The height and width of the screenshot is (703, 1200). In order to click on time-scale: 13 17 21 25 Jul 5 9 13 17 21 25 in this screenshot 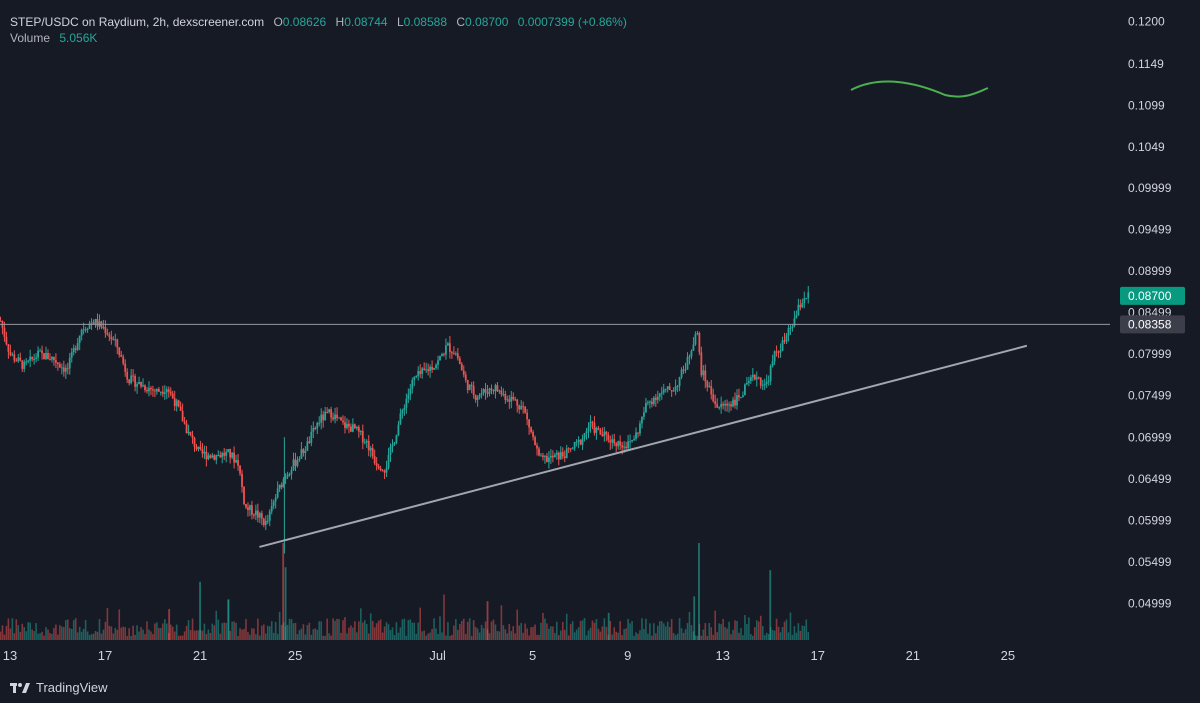, I will do `click(600, 655)`.